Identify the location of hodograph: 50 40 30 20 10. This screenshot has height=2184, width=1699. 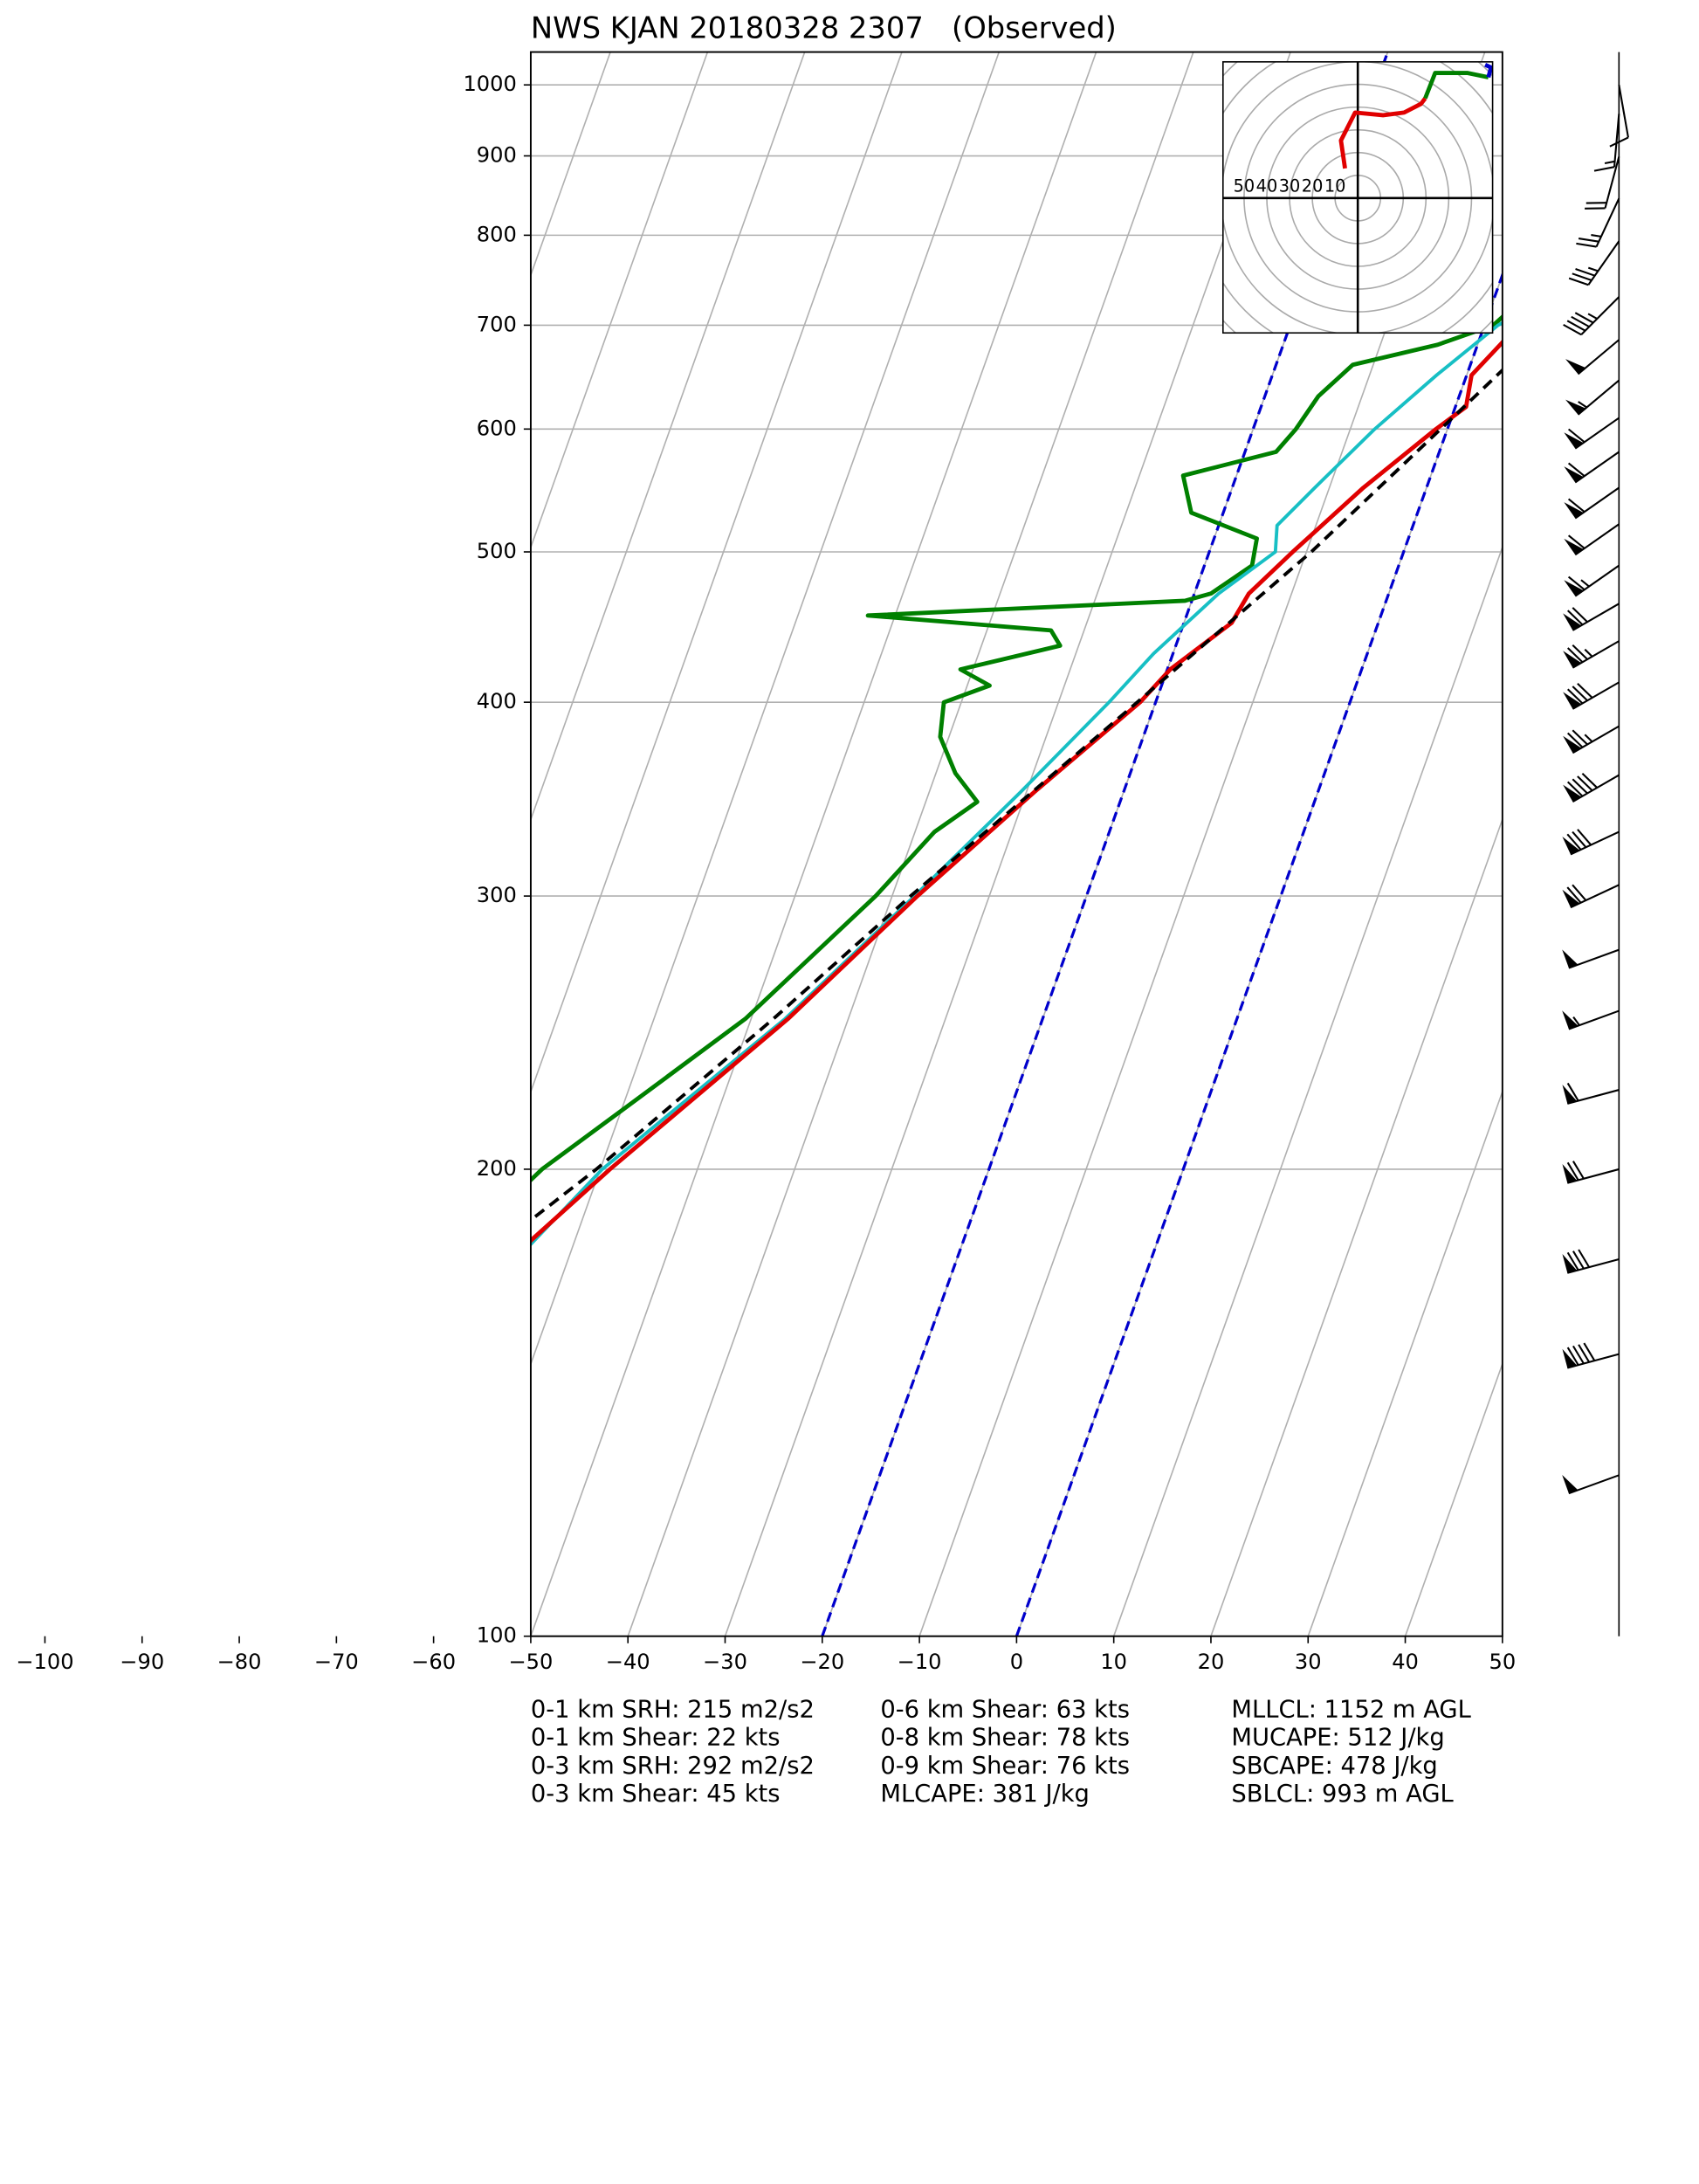
(1357, 197).